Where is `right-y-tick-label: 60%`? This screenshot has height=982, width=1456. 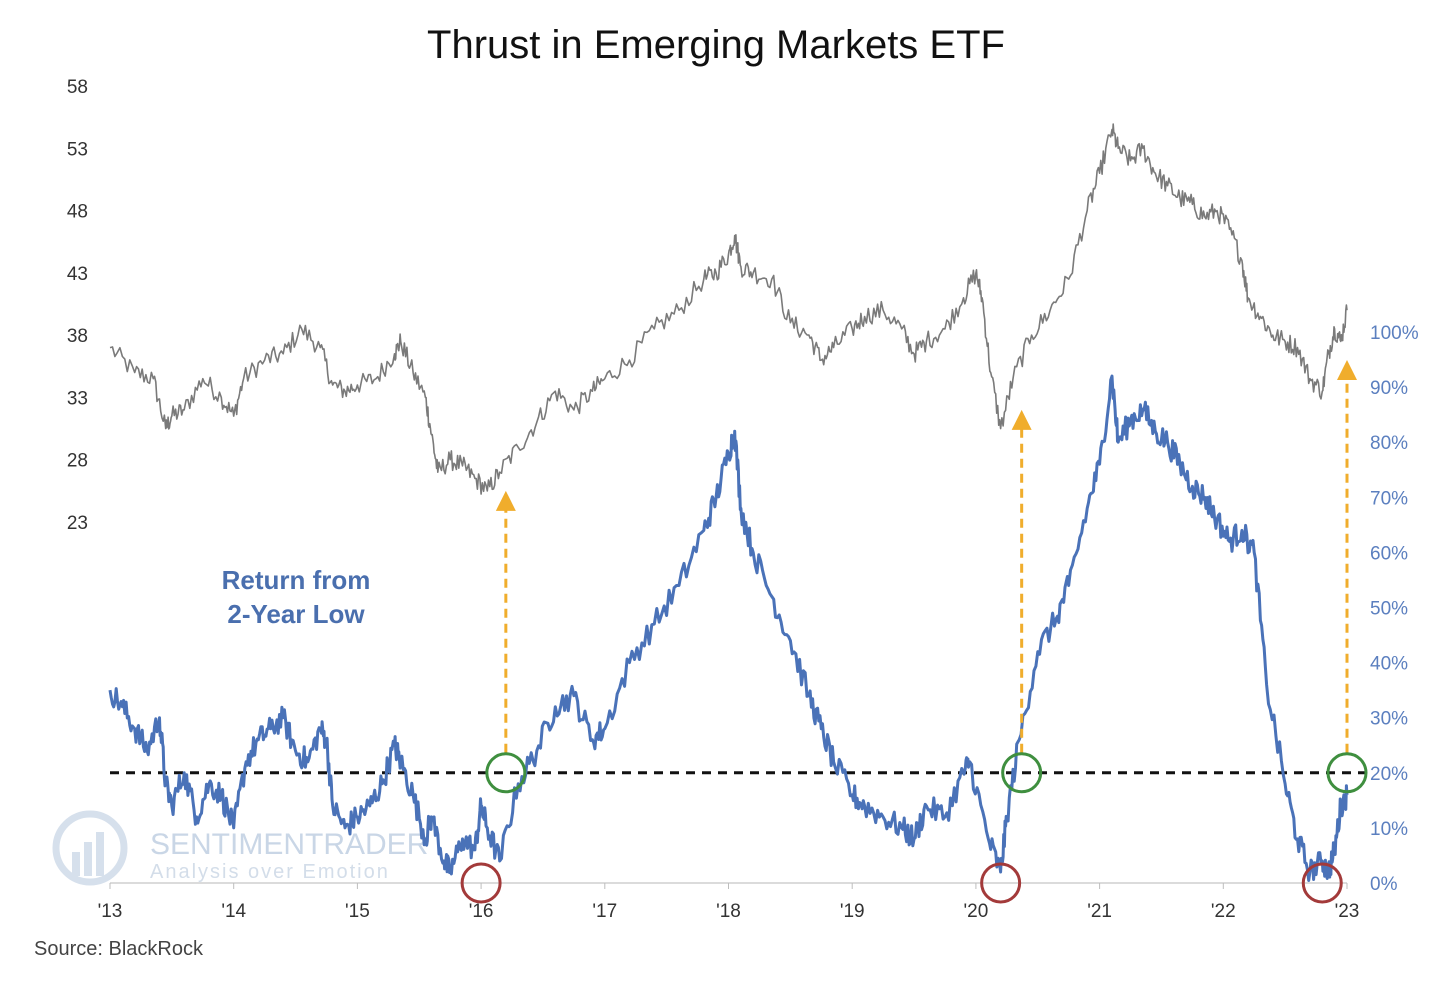
right-y-tick-label: 60% is located at coordinates (1389, 553).